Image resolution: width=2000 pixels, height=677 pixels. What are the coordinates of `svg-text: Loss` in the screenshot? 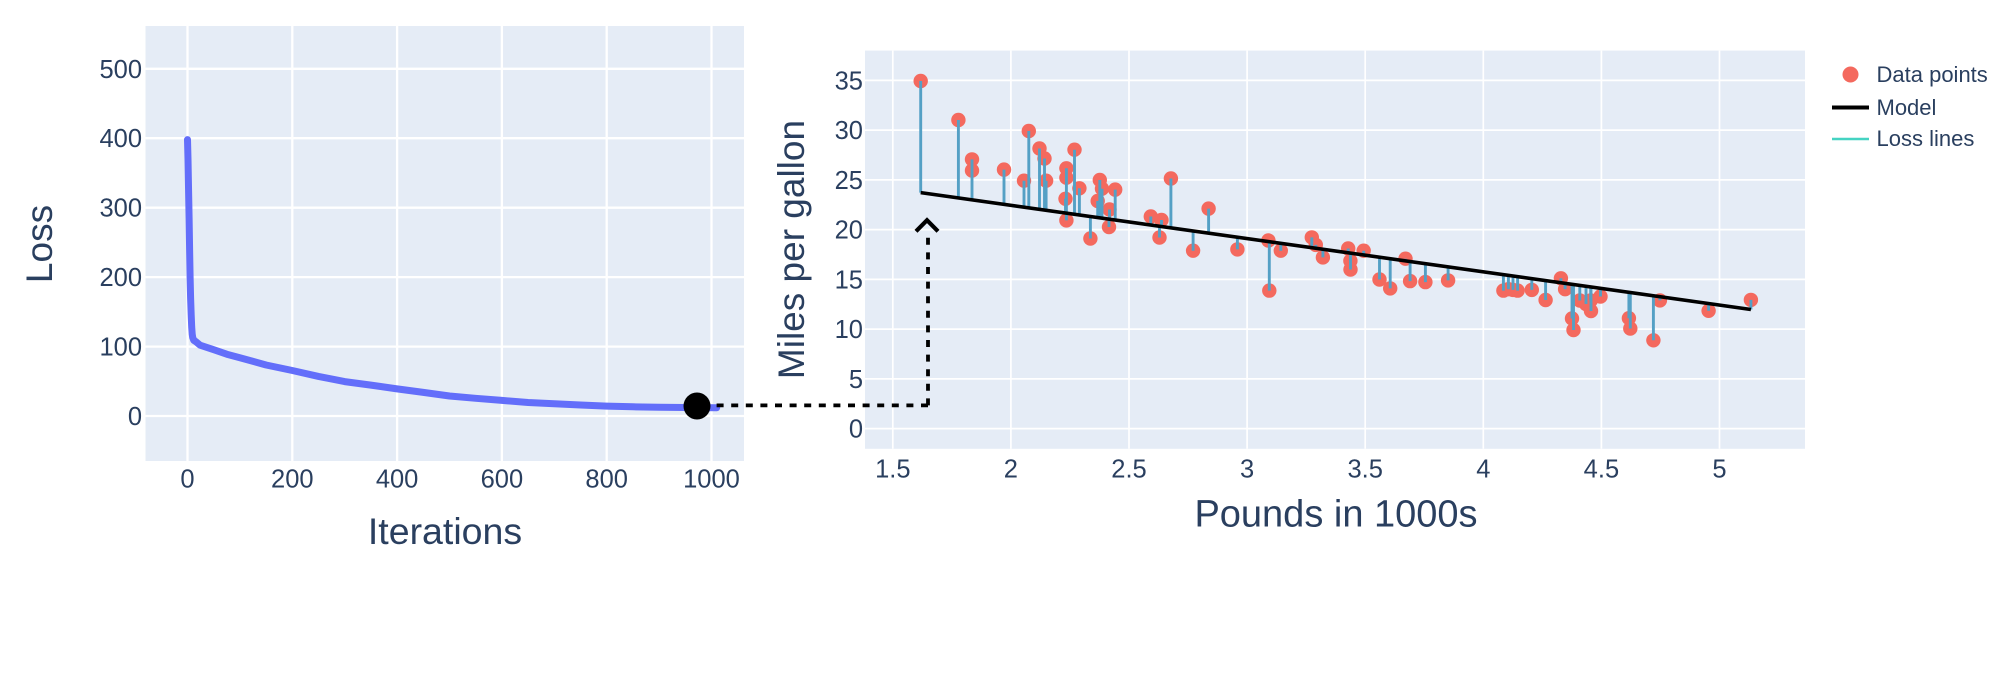 It's located at (39, 244).